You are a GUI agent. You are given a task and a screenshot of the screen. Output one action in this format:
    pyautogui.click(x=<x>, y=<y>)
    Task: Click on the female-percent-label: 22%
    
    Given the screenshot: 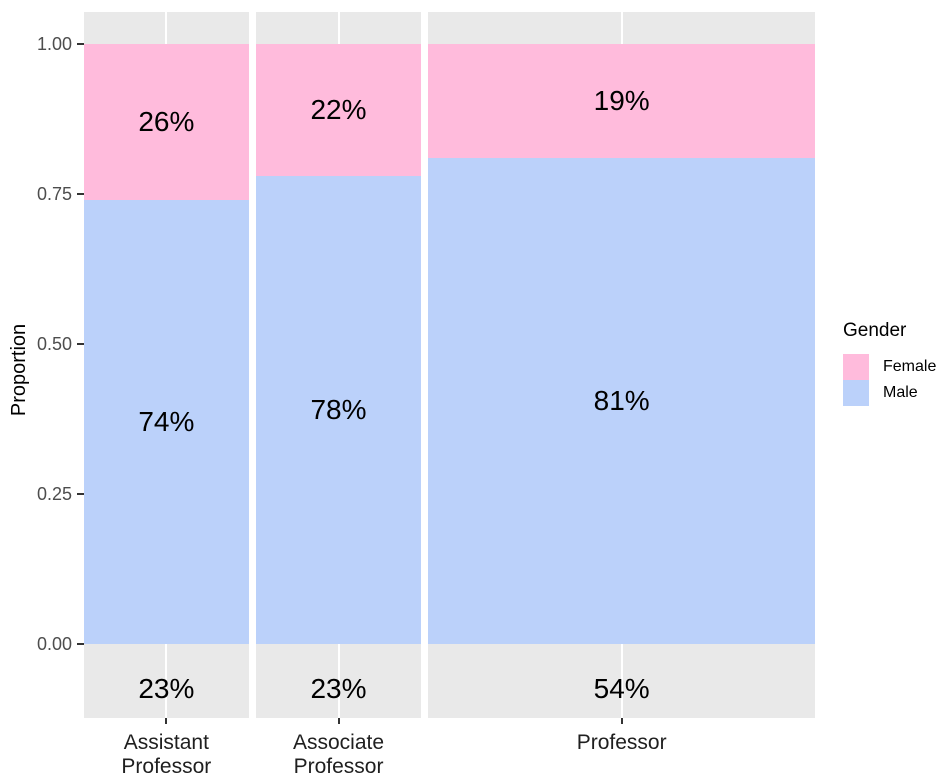 What is the action you would take?
    pyautogui.click(x=338, y=109)
    